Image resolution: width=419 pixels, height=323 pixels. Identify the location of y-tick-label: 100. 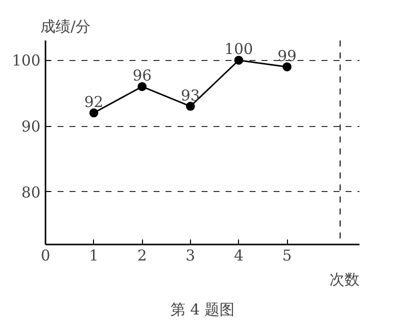
(26, 61).